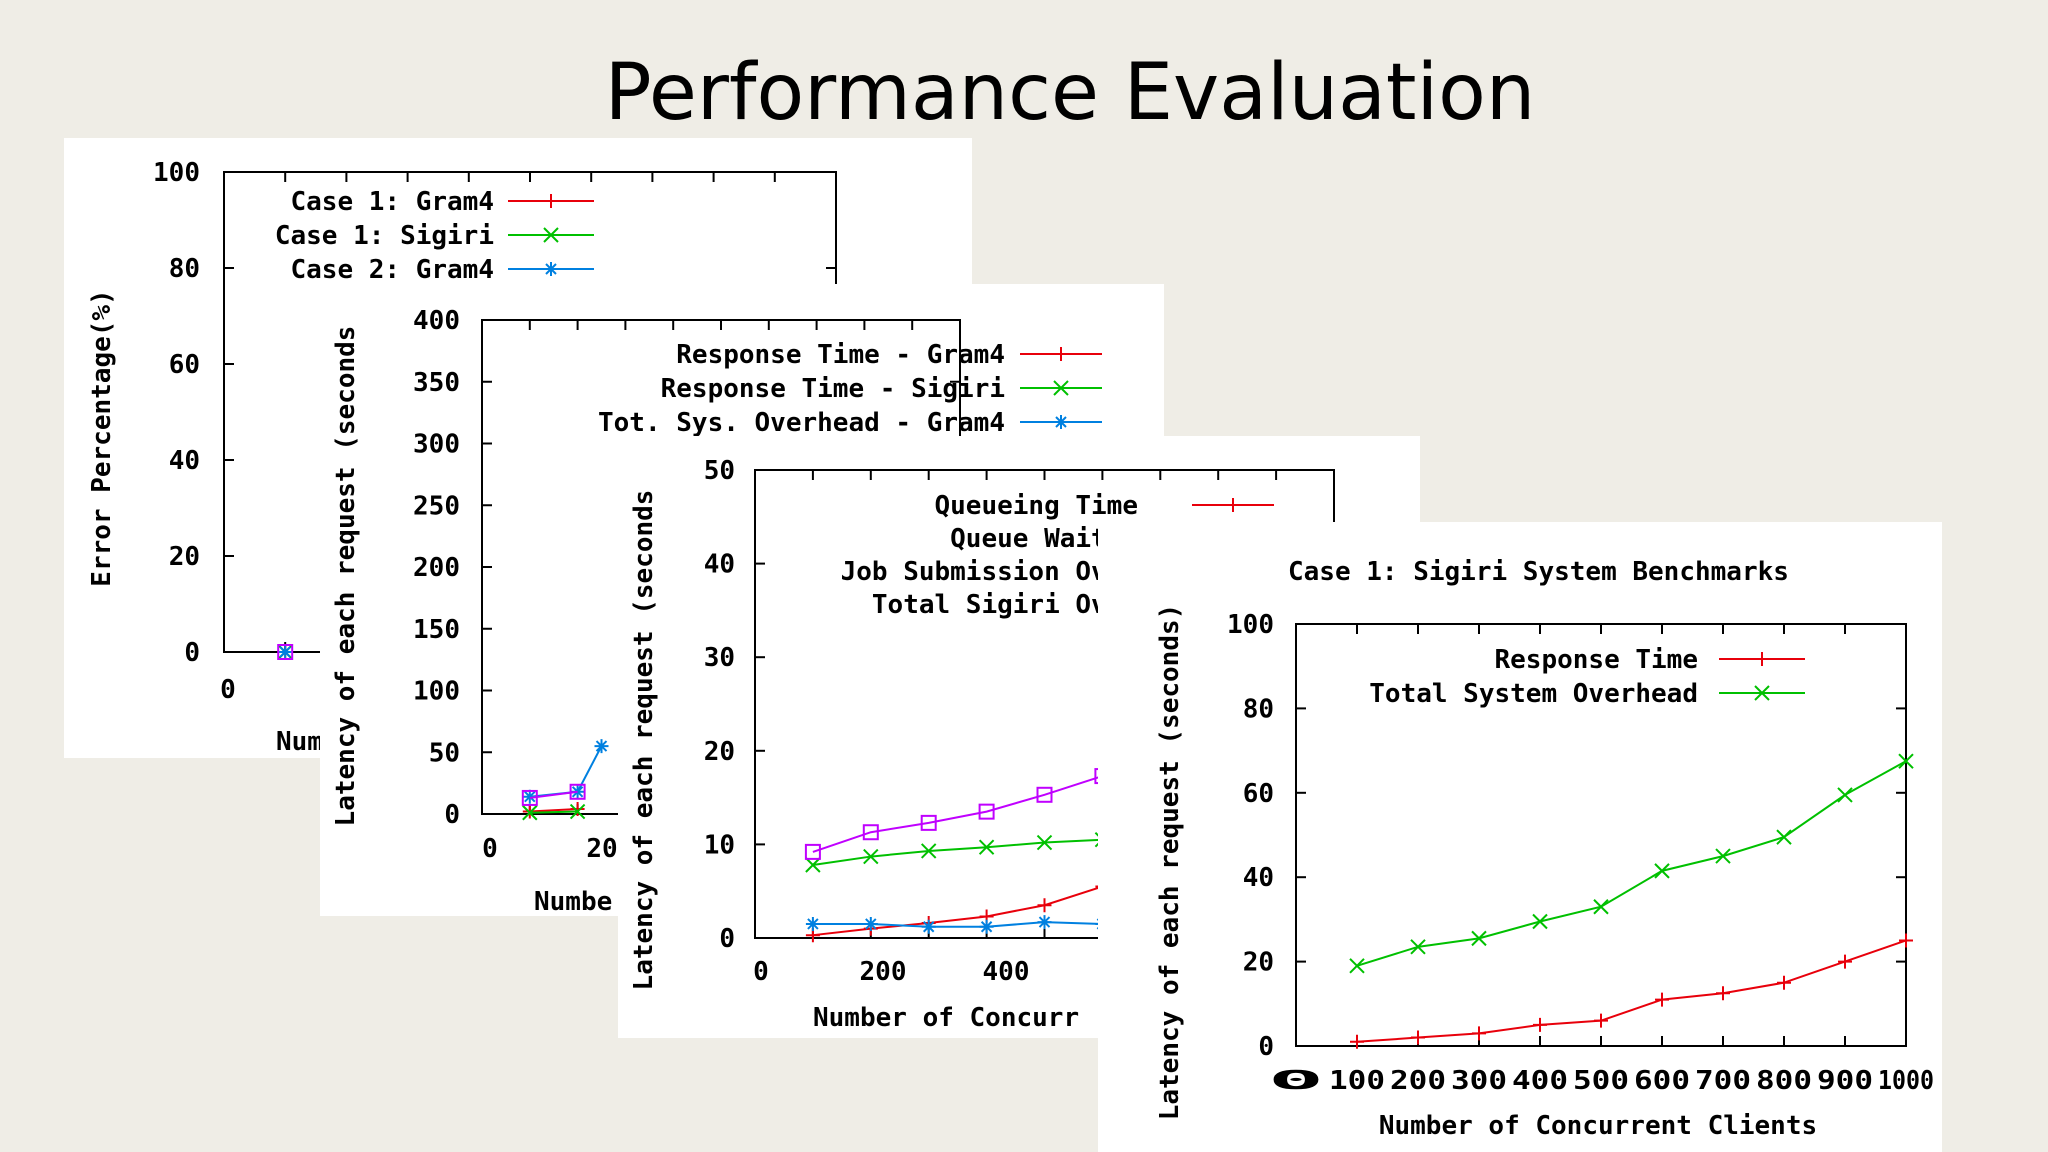 Image resolution: width=2048 pixels, height=1152 pixels. Describe the element at coordinates (1005, 605) in the screenshot. I see `legend-entry: Total Sigiri Over` at that location.